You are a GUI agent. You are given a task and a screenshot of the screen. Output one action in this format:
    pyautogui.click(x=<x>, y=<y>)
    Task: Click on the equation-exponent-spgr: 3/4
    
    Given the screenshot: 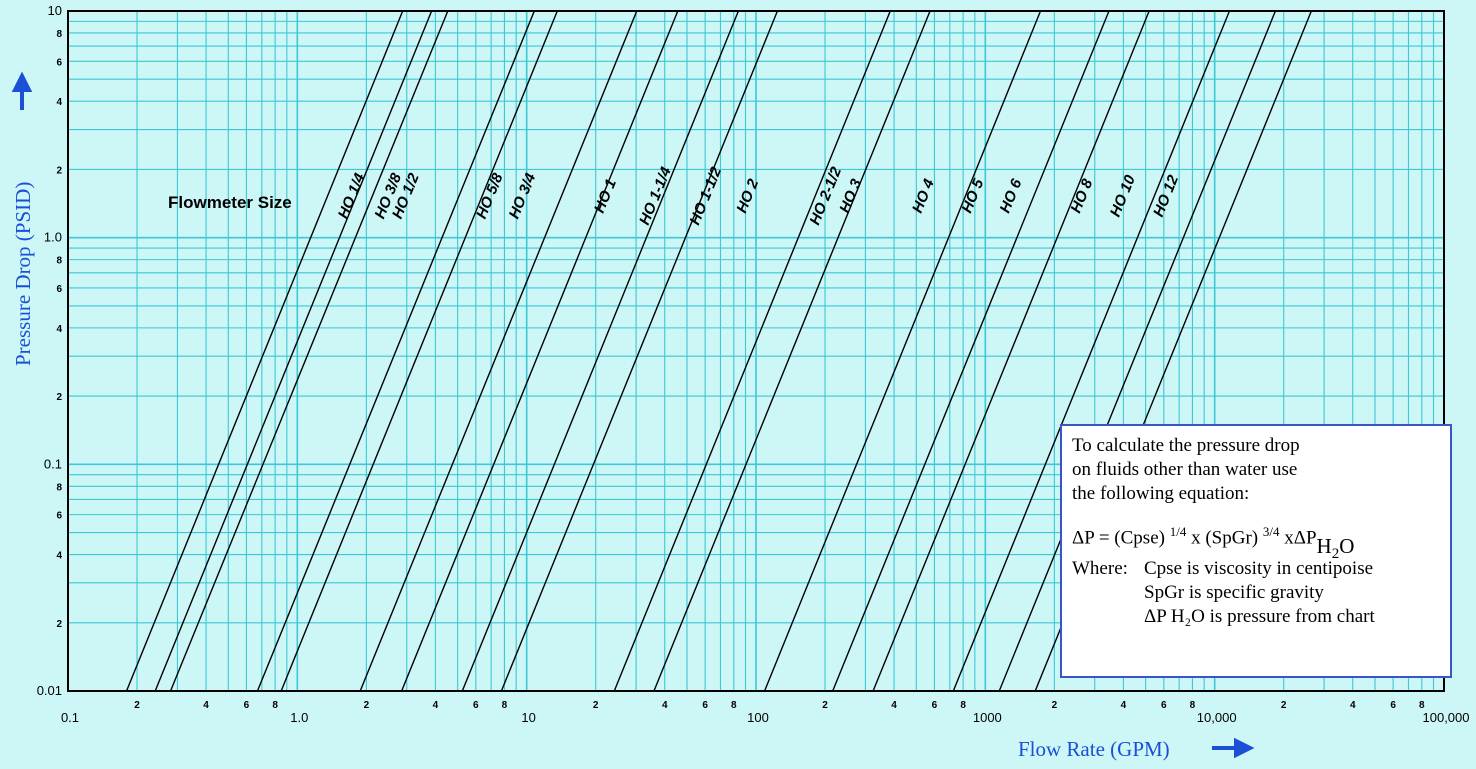 What is the action you would take?
    pyautogui.click(x=1271, y=531)
    